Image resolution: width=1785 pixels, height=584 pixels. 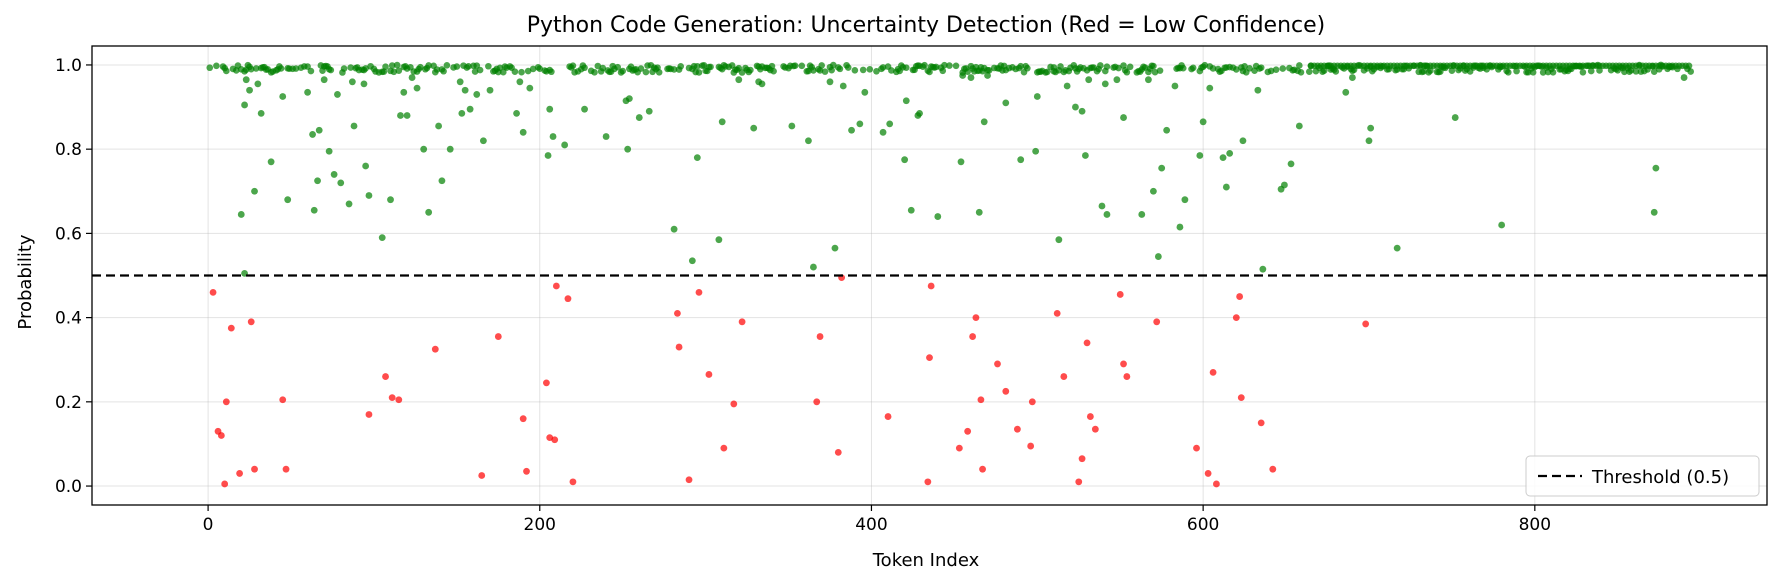 What do you see at coordinates (1203, 525) in the screenshot?
I see `x-tick-label: 600` at bounding box center [1203, 525].